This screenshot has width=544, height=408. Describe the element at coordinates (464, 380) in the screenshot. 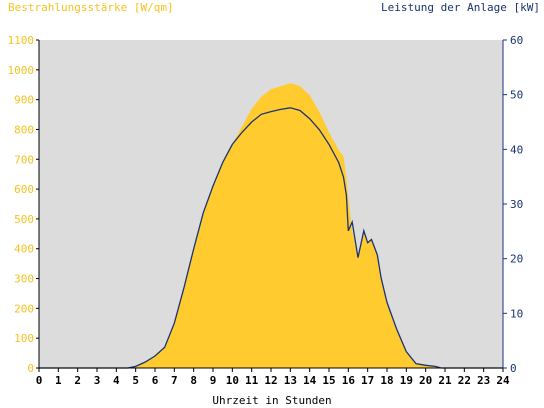

I see `x-tick-label: 22` at that location.